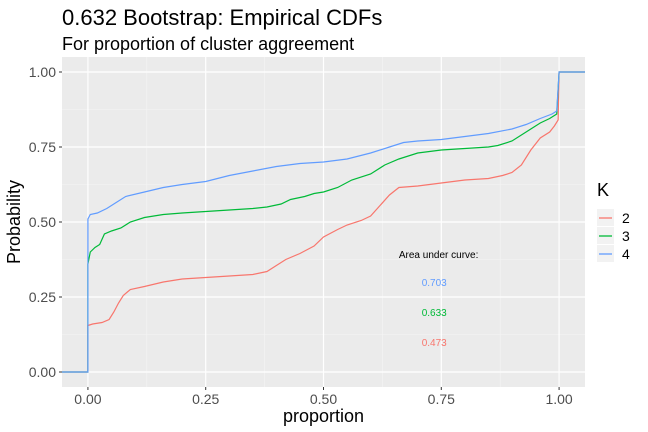 The height and width of the screenshot is (432, 648). I want to click on y-tick-label: 1.00, so click(42, 72).